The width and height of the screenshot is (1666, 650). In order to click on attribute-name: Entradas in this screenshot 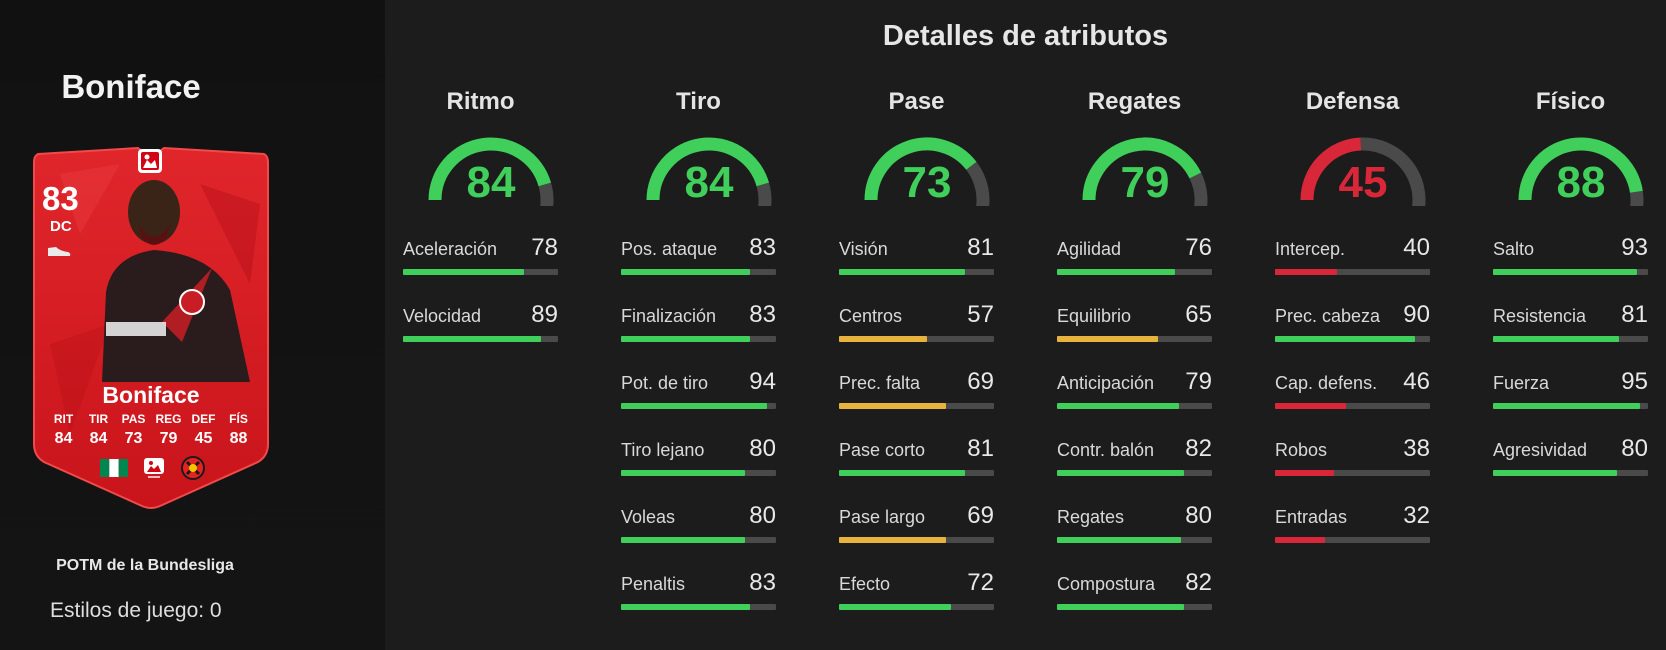, I will do `click(1311, 517)`.